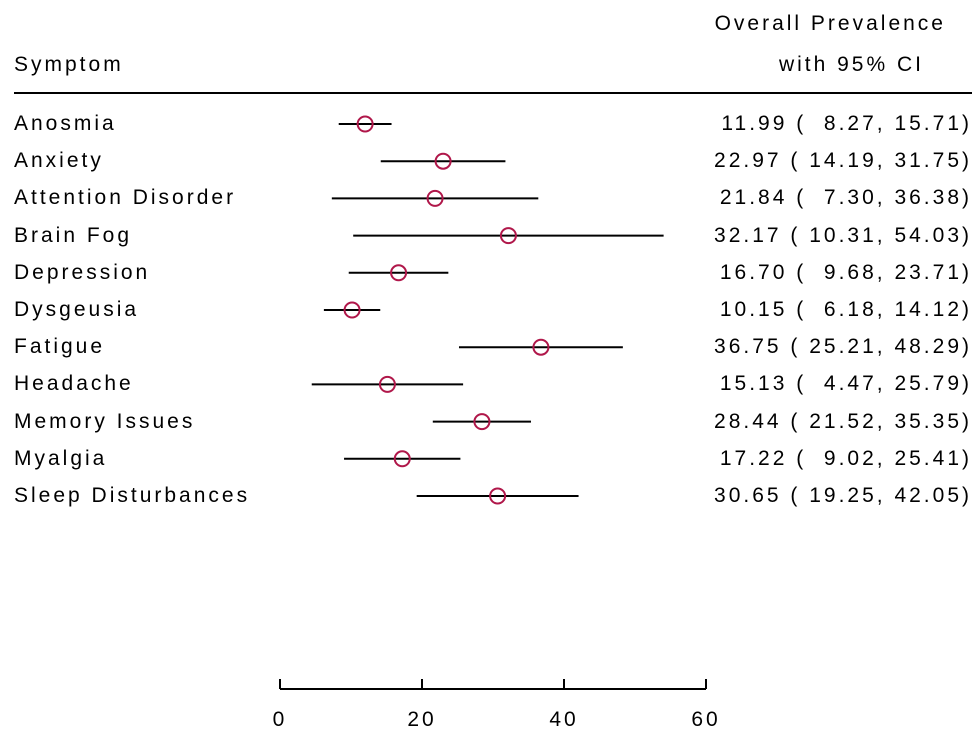  What do you see at coordinates (563, 719) in the screenshot?
I see `x-tick-label: 40` at bounding box center [563, 719].